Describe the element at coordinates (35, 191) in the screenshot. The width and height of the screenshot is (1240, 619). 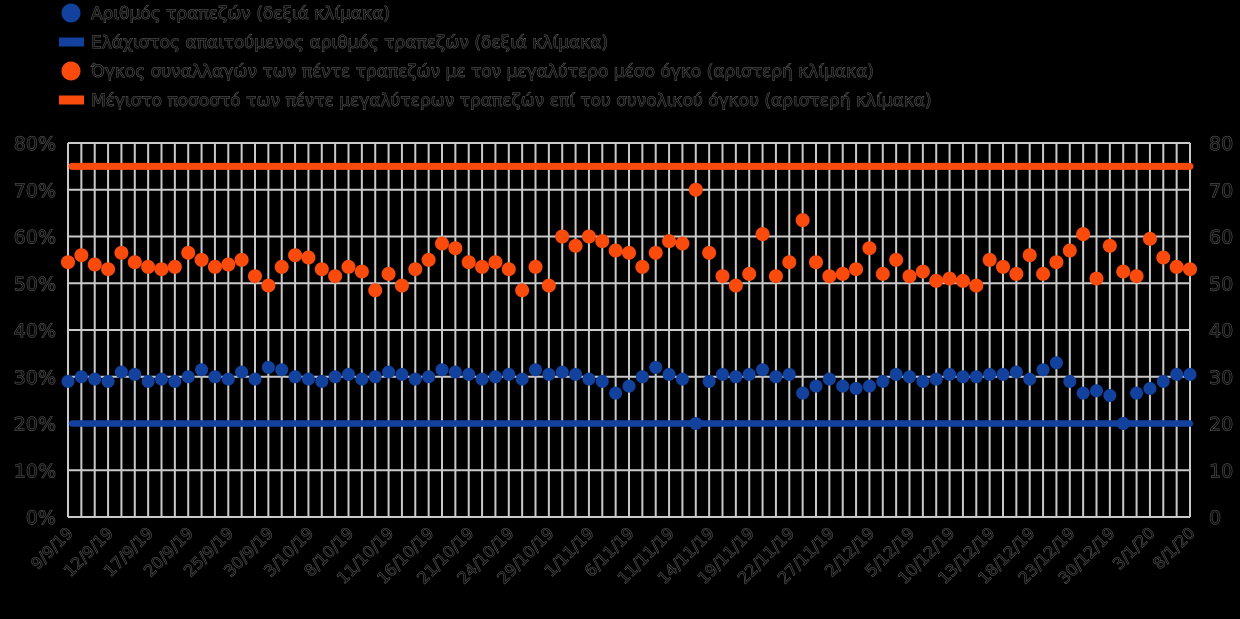
I see `left-axis-tick-label: 70%` at that location.